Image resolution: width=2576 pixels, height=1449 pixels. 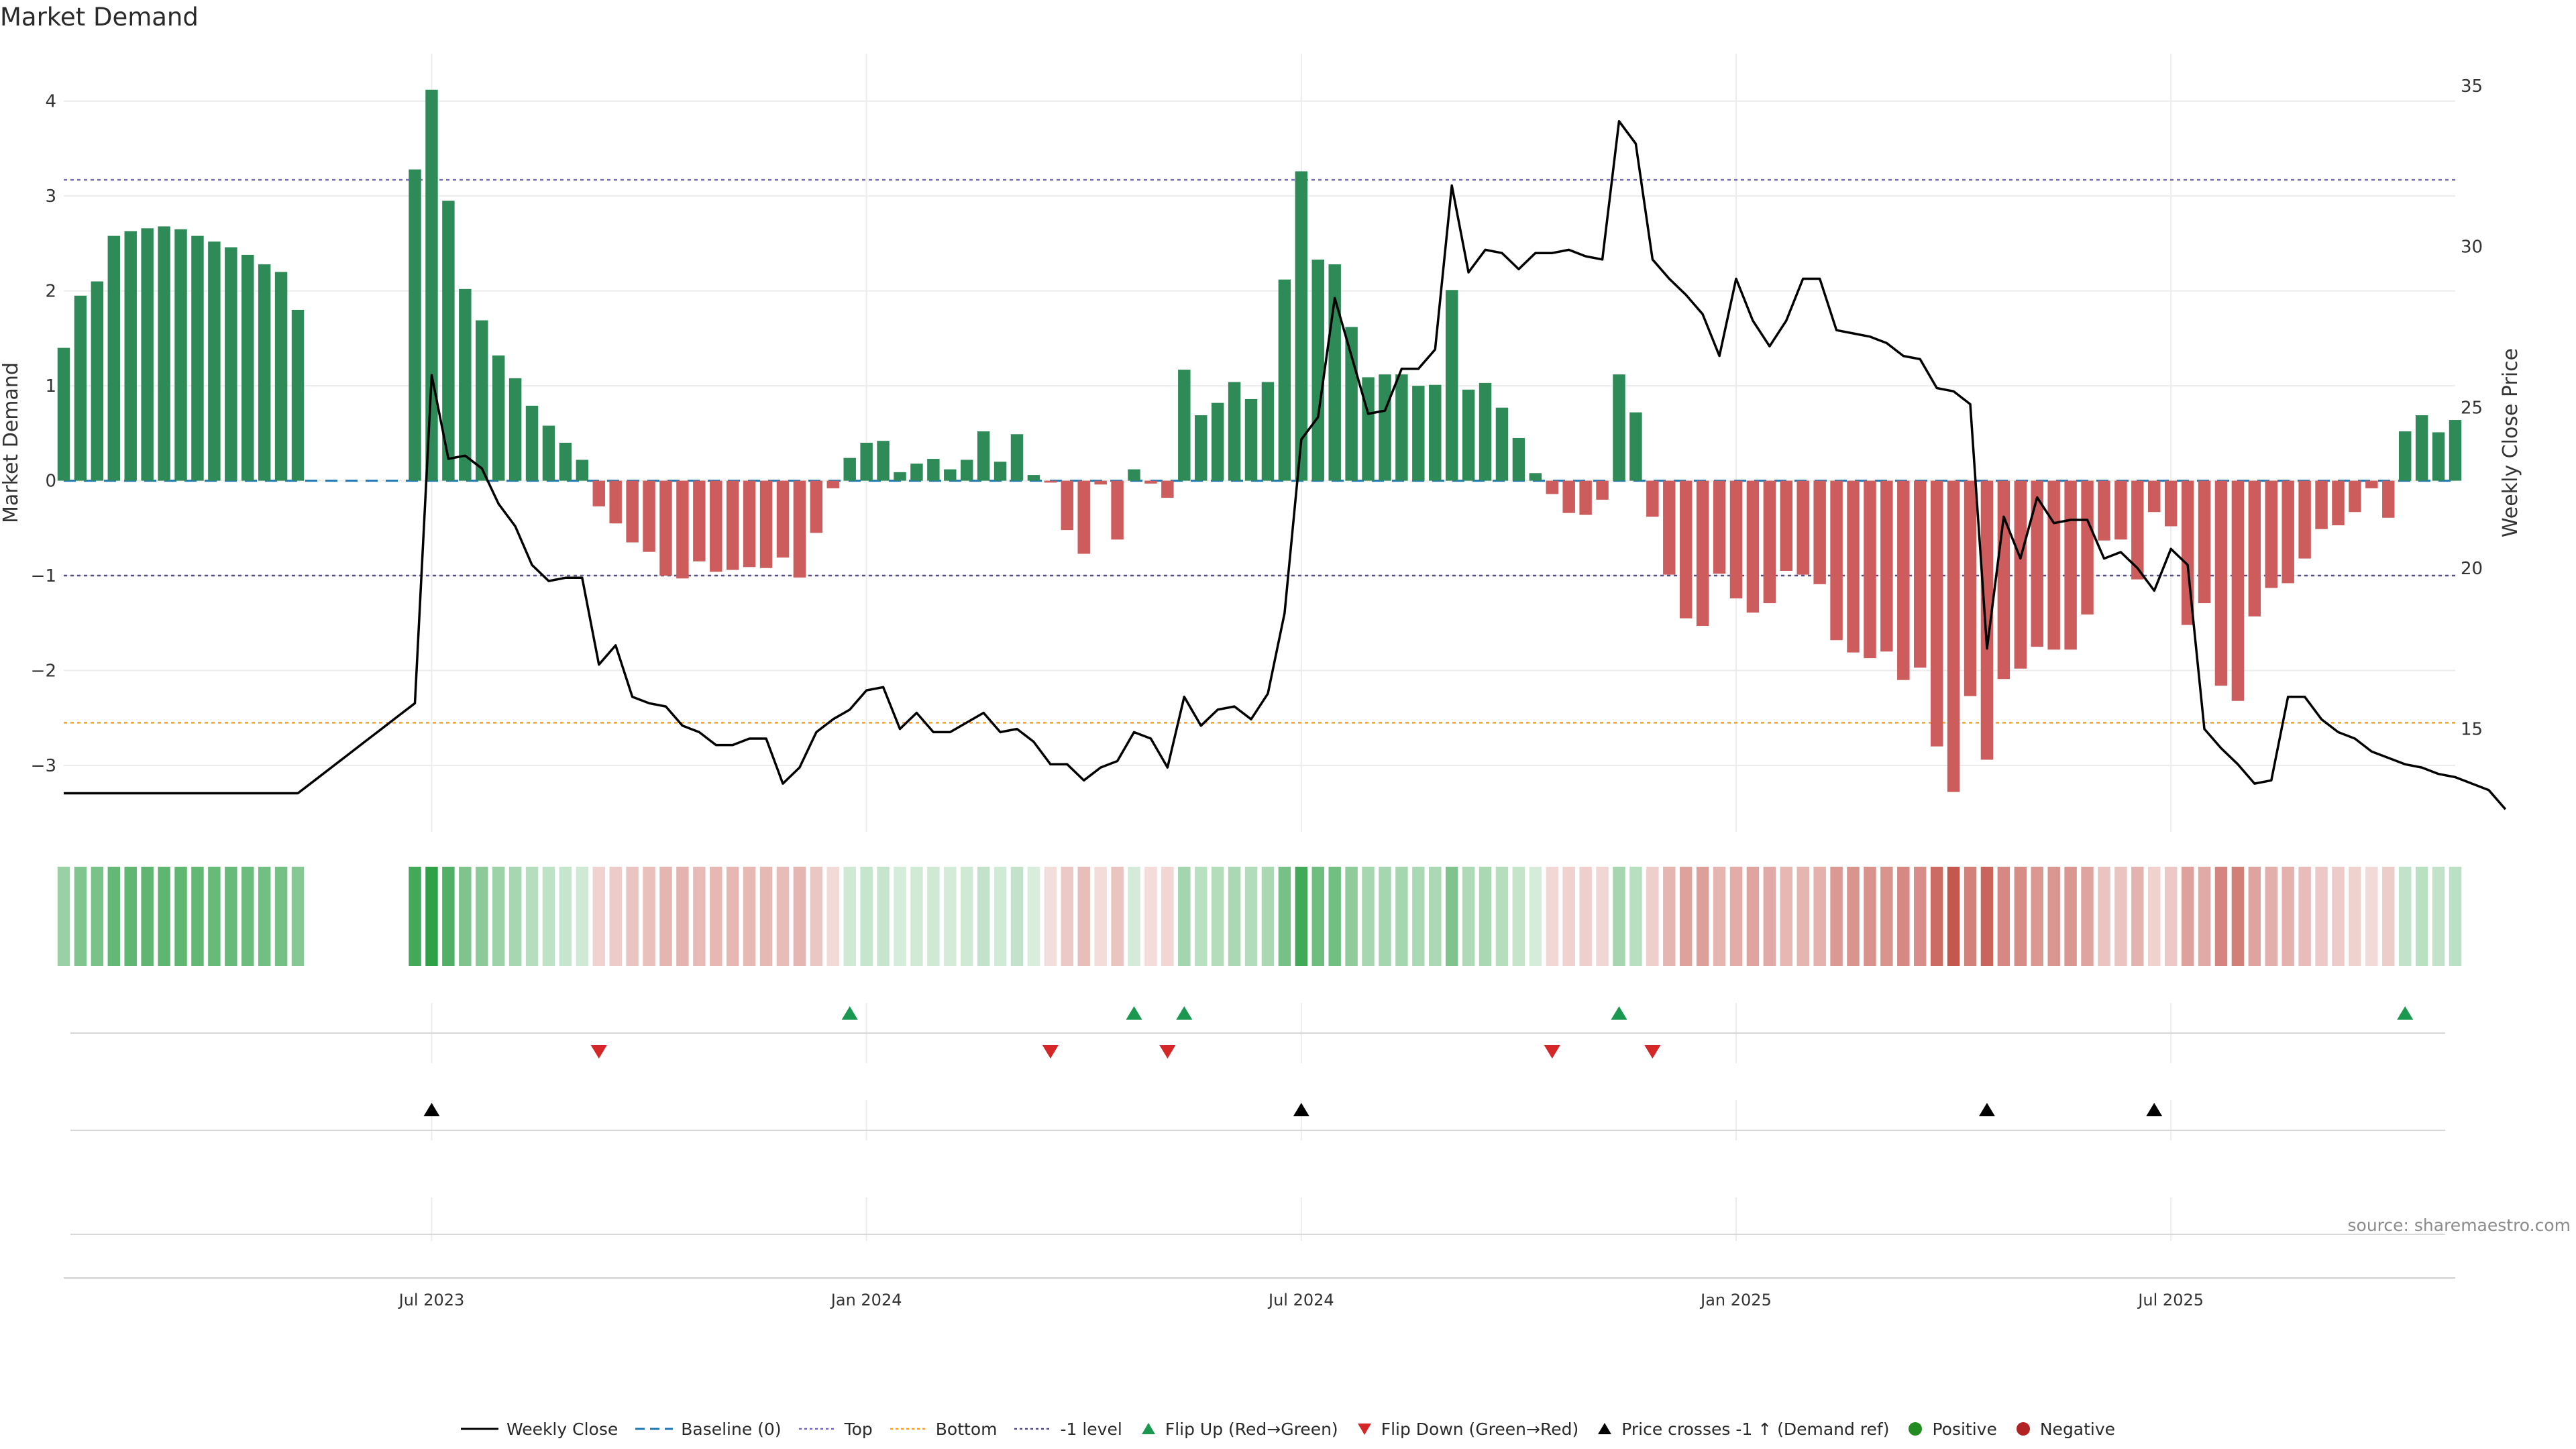 What do you see at coordinates (1300, 1300) in the screenshot?
I see `x-tick-label: Jul 2024` at bounding box center [1300, 1300].